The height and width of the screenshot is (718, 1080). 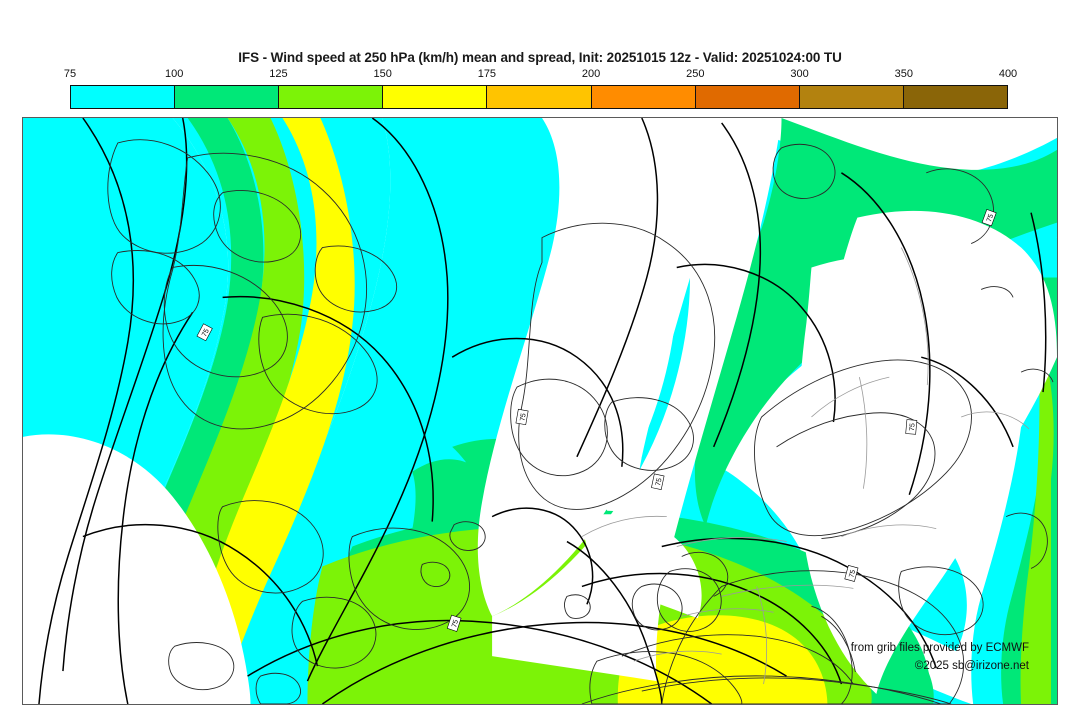 What do you see at coordinates (174, 74) in the screenshot?
I see `colorbar-tick-100: 100` at bounding box center [174, 74].